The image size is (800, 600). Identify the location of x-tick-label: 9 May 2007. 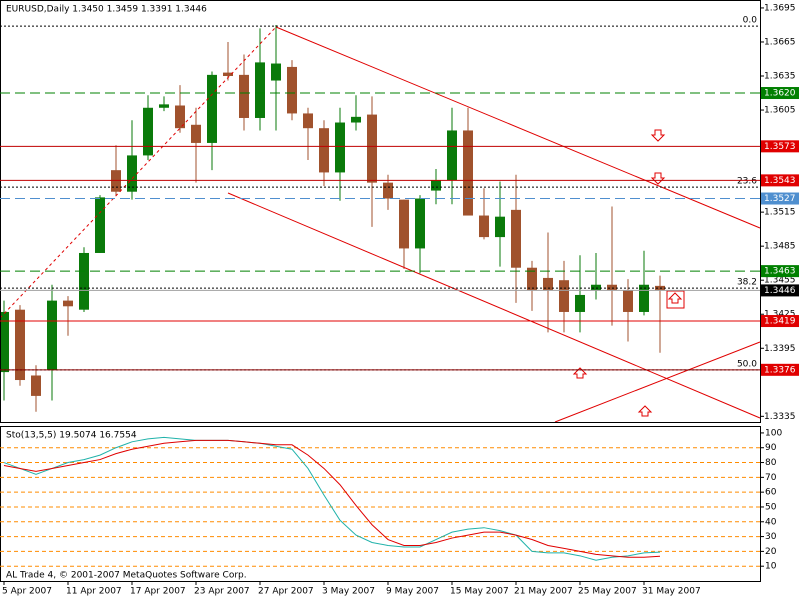
(412, 592).